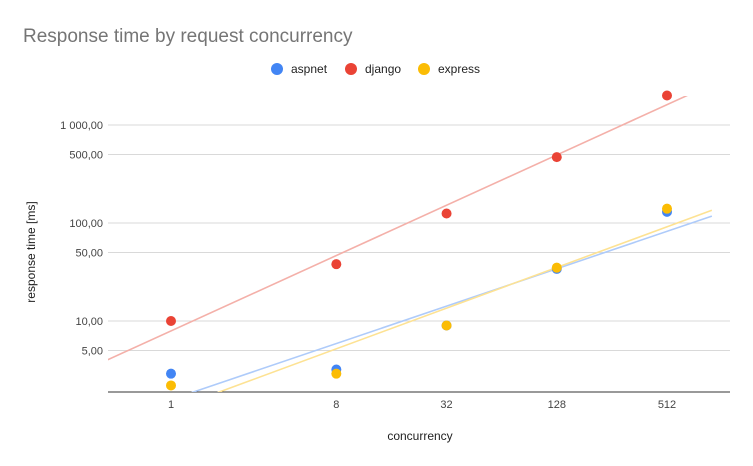 The image size is (753, 466). Describe the element at coordinates (92, 352) in the screenshot. I see `y-tick-label: 5,00` at that location.